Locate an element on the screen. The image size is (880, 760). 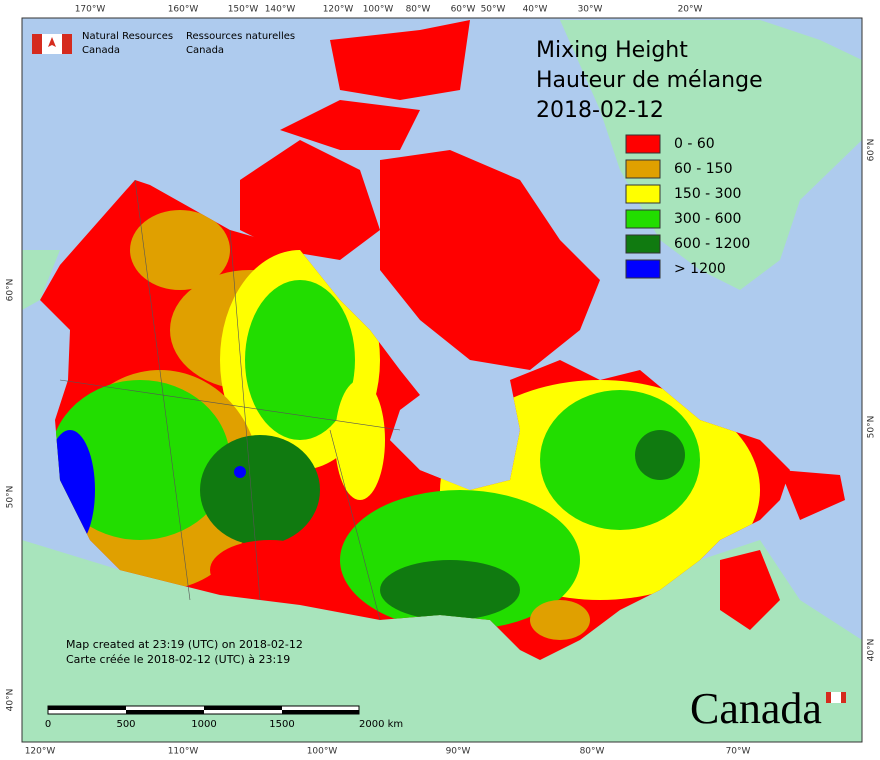
graticule-label: 30°W is located at coordinates (590, 10).